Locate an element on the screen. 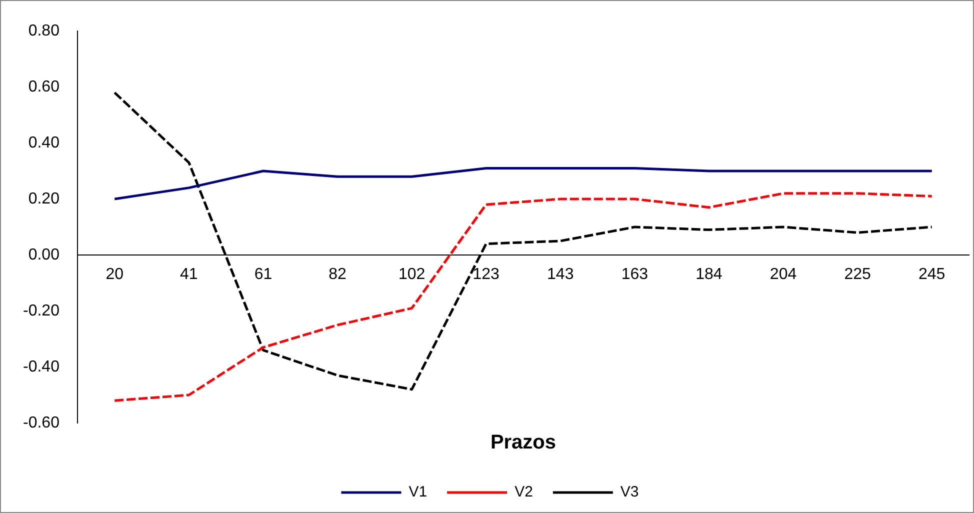 Image resolution: width=974 pixels, height=513 pixels. x-tick-label: 82 is located at coordinates (337, 275).